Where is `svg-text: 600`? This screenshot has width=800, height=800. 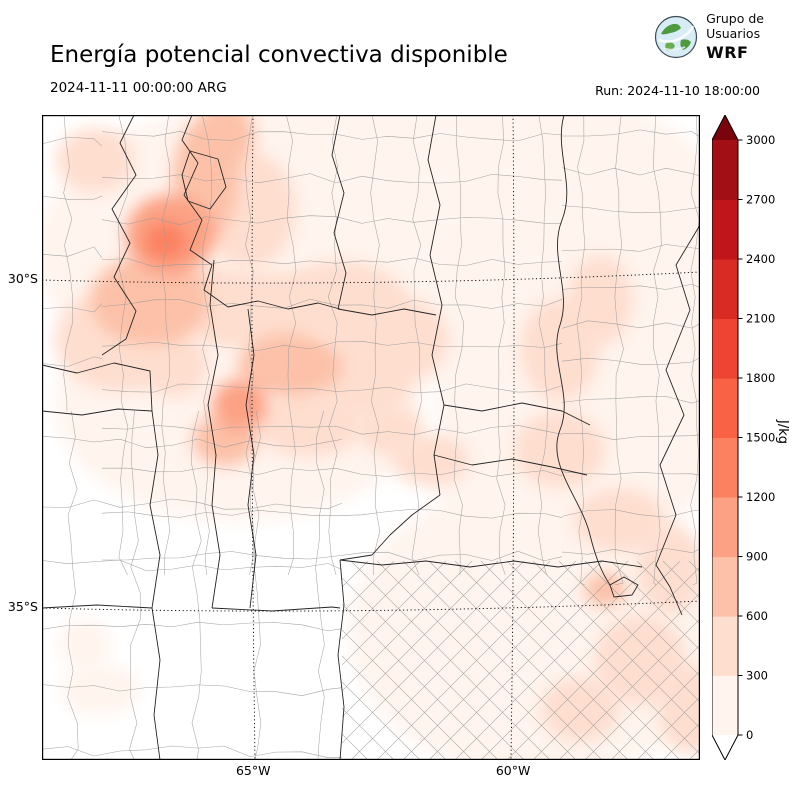 svg-text: 600 is located at coordinates (757, 616).